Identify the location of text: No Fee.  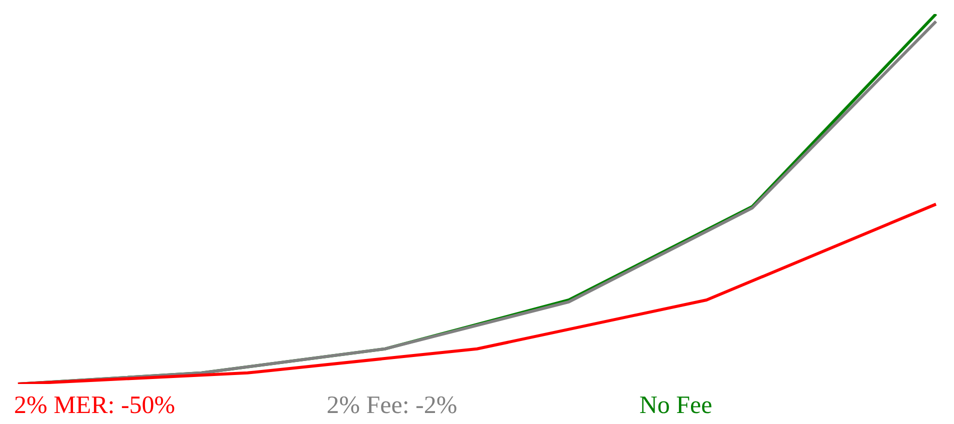
(676, 406).